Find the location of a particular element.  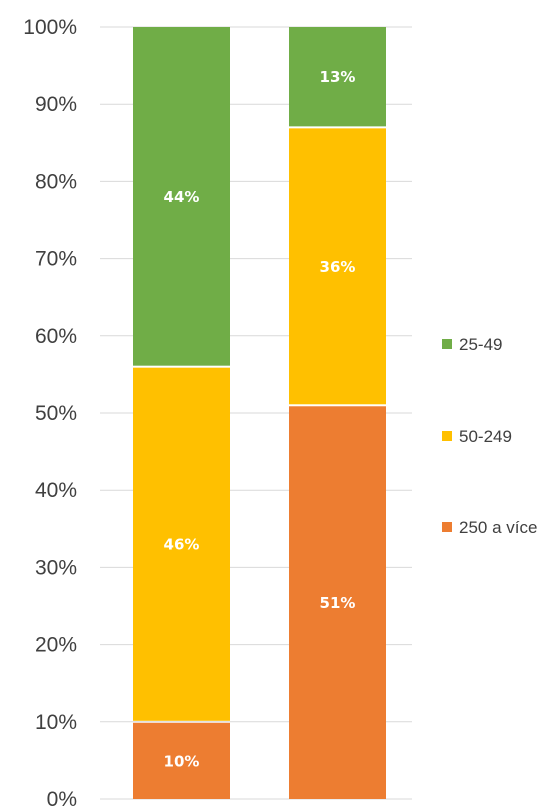

data-label: 13% is located at coordinates (338, 77).